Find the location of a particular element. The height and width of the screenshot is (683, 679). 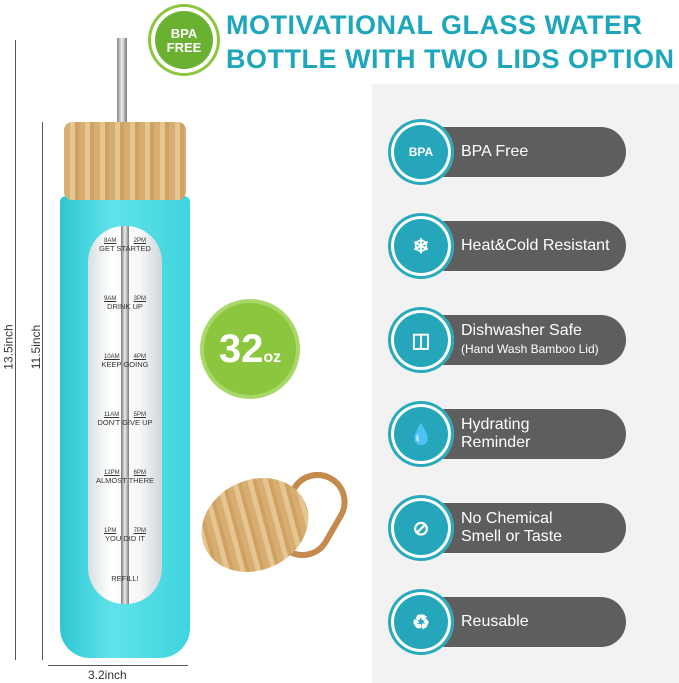

feature-item: Heat&Cold Resistant ❄ is located at coordinates (508, 246).